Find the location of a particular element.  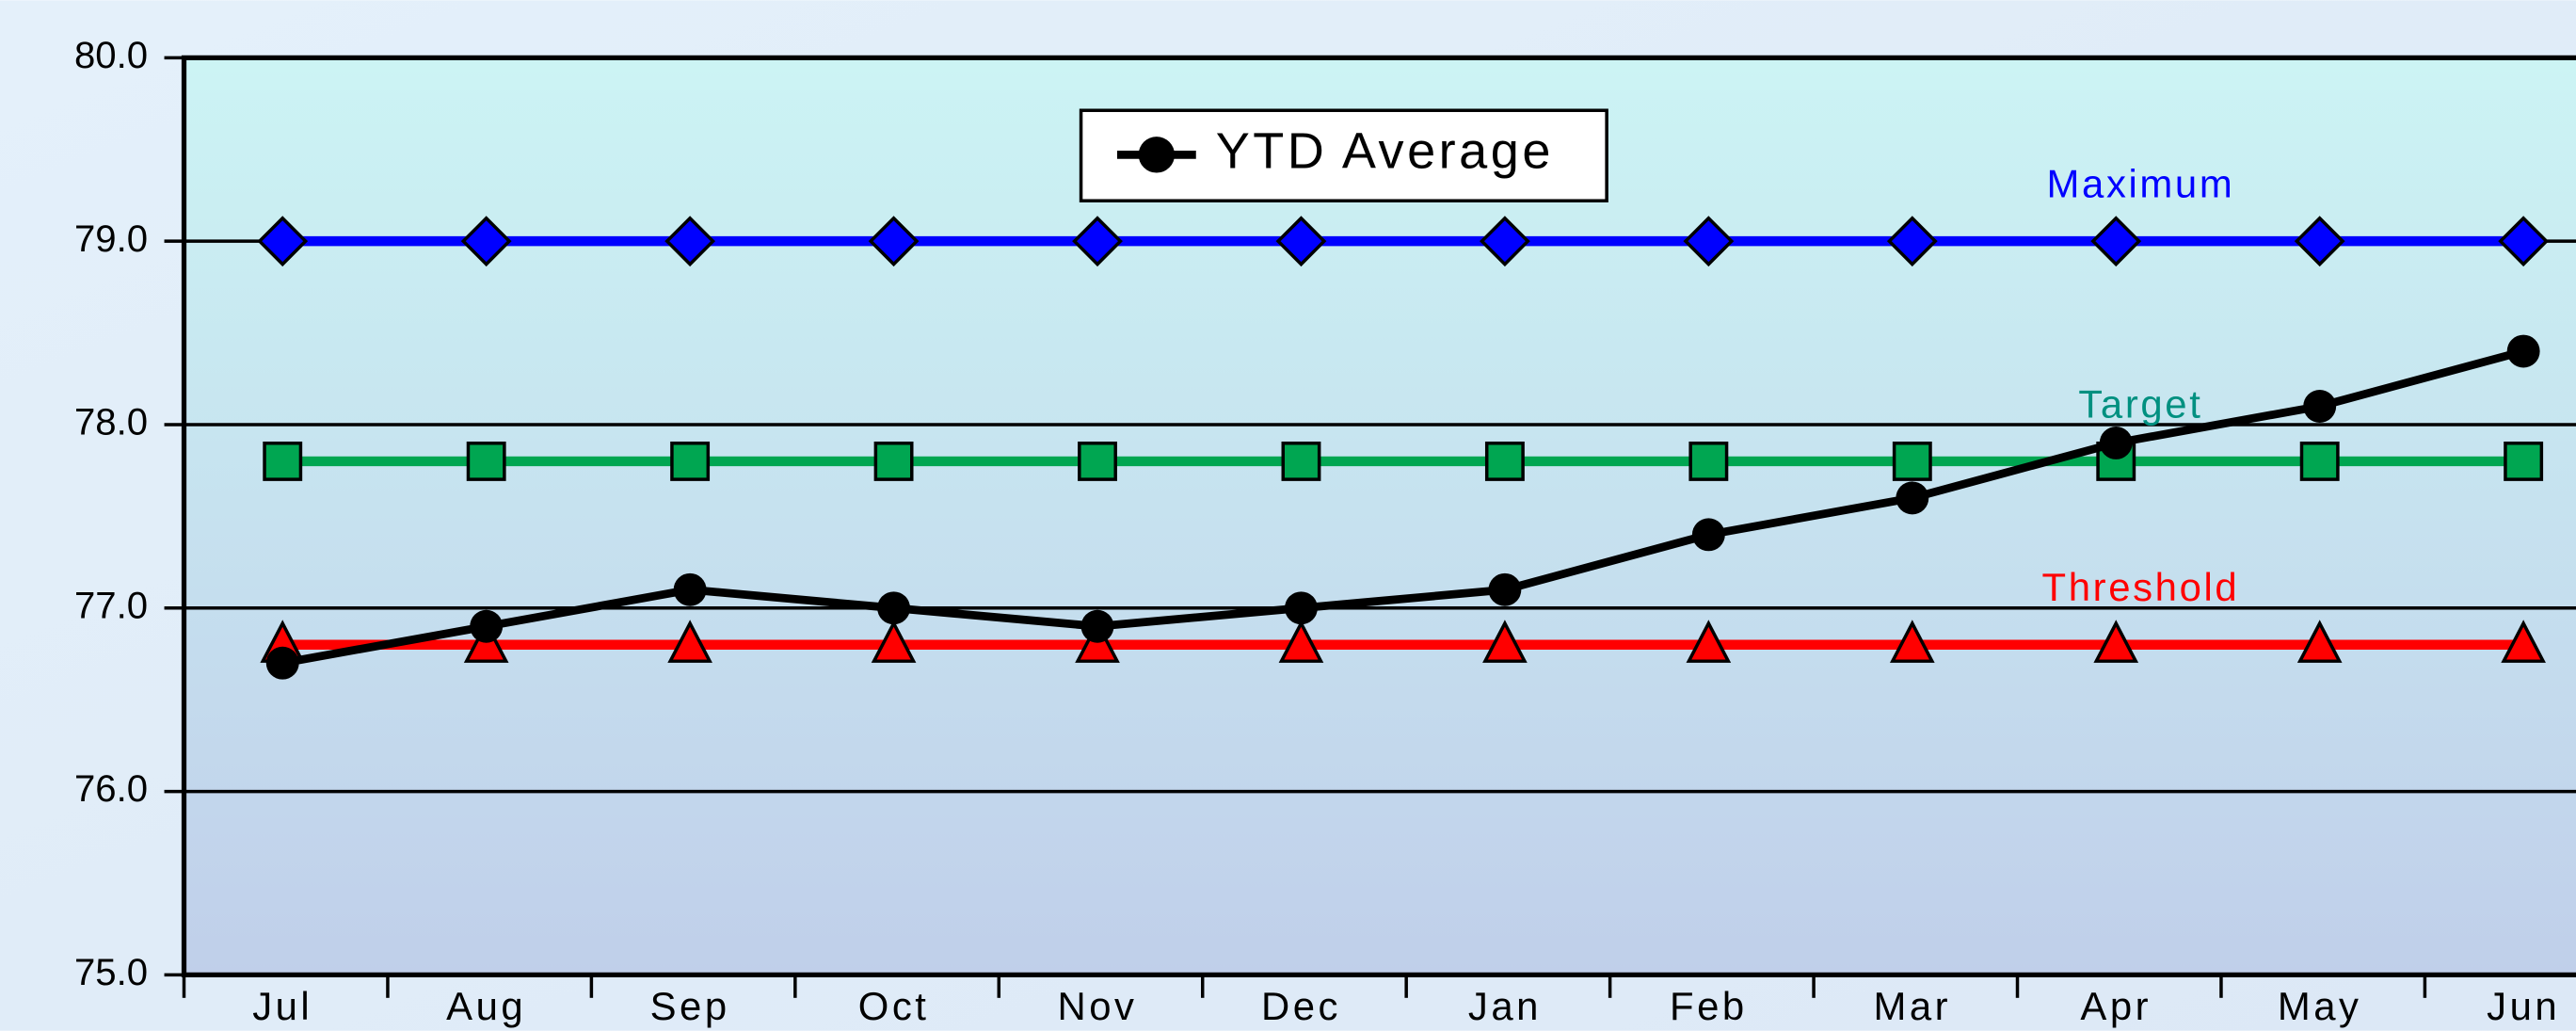

series-label: Target is located at coordinates (2140, 403).